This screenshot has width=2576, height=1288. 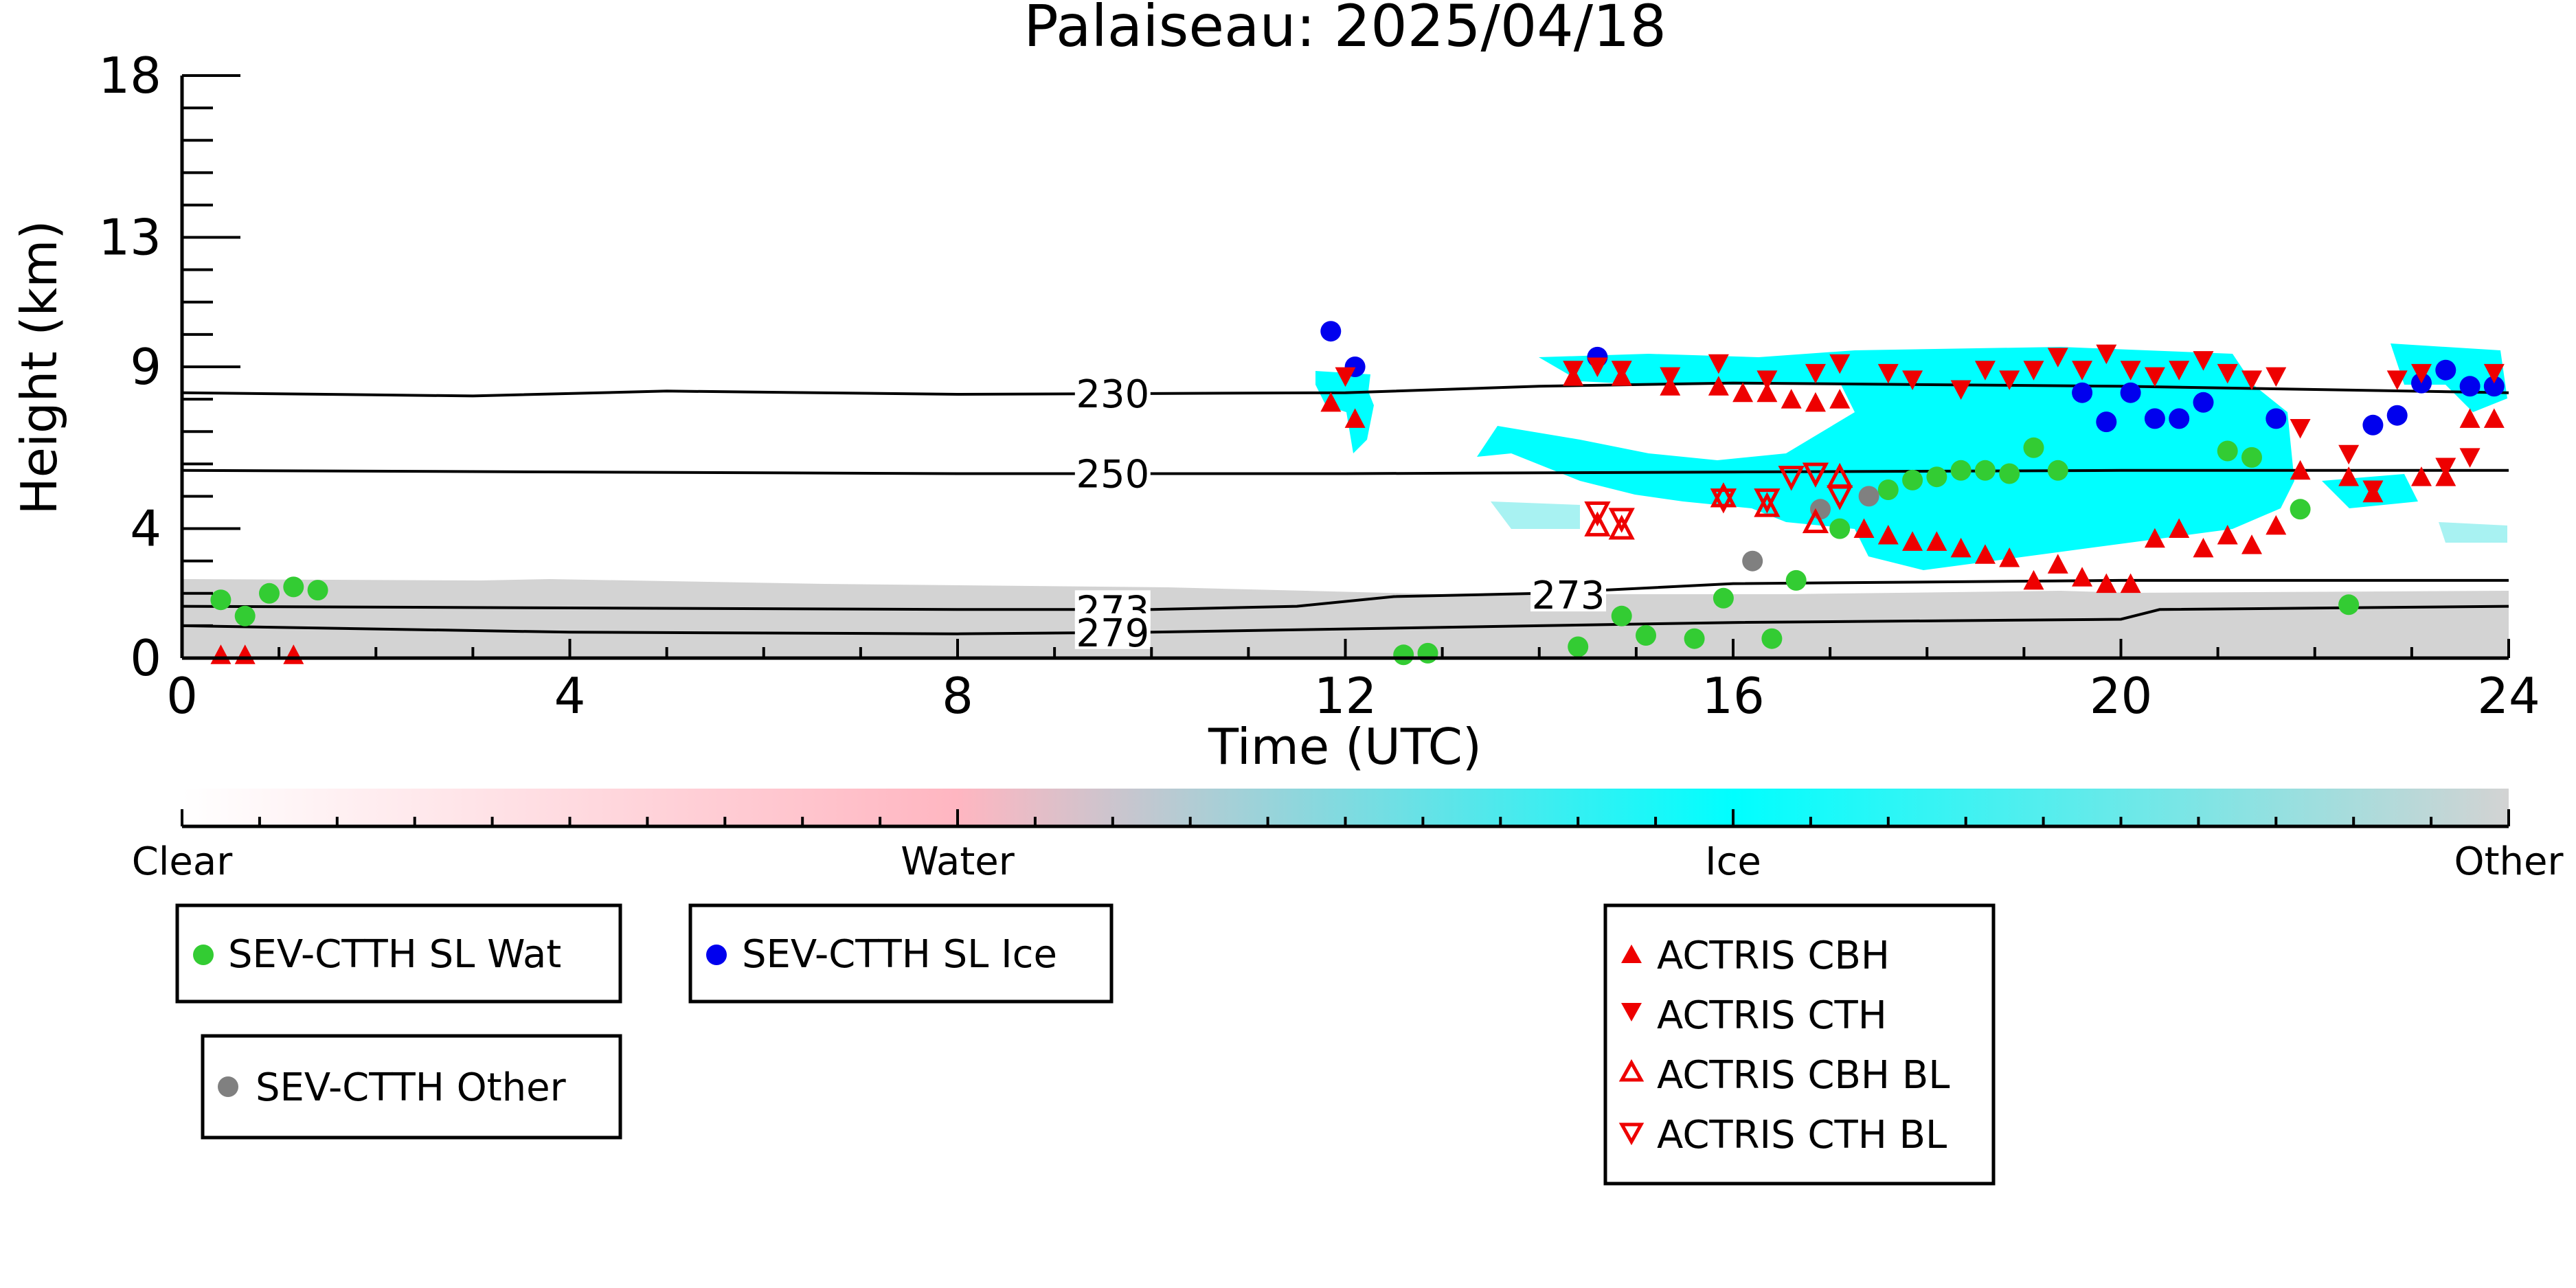 I want to click on x-tick-label: 24, so click(x=2508, y=696).